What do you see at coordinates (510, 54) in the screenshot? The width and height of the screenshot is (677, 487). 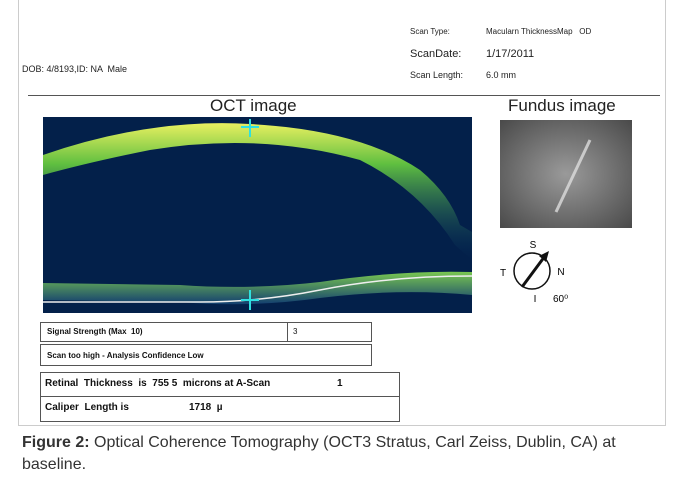 I see `scan-date: 1/17/2011` at bounding box center [510, 54].